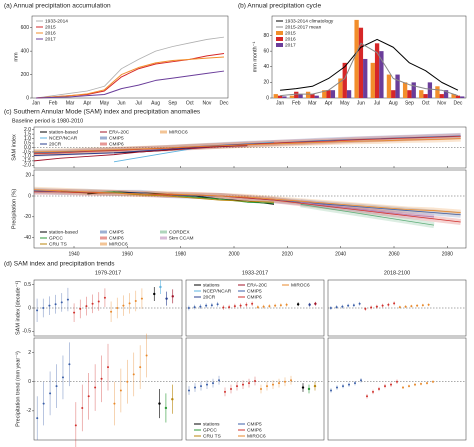  What do you see at coordinates (63, 132) in the screenshot?
I see `legend-label: station-based` at bounding box center [63, 132].